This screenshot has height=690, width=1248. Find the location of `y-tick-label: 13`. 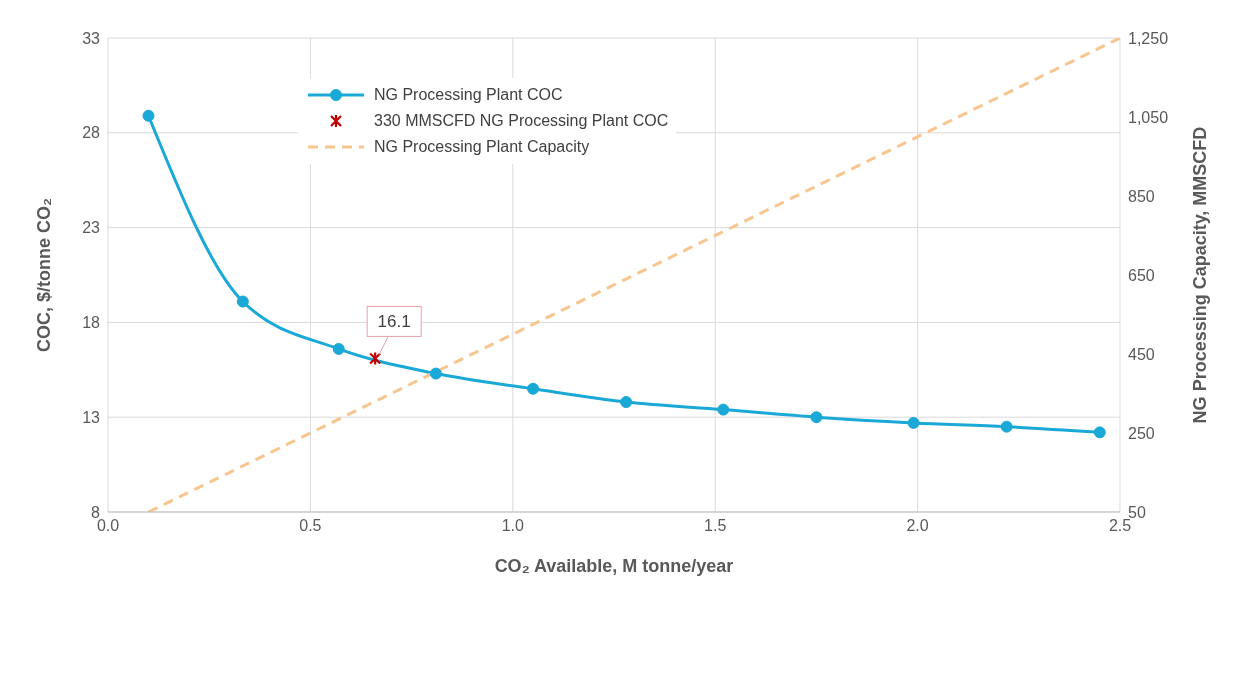

y-tick-label: 13 is located at coordinates (91, 417).